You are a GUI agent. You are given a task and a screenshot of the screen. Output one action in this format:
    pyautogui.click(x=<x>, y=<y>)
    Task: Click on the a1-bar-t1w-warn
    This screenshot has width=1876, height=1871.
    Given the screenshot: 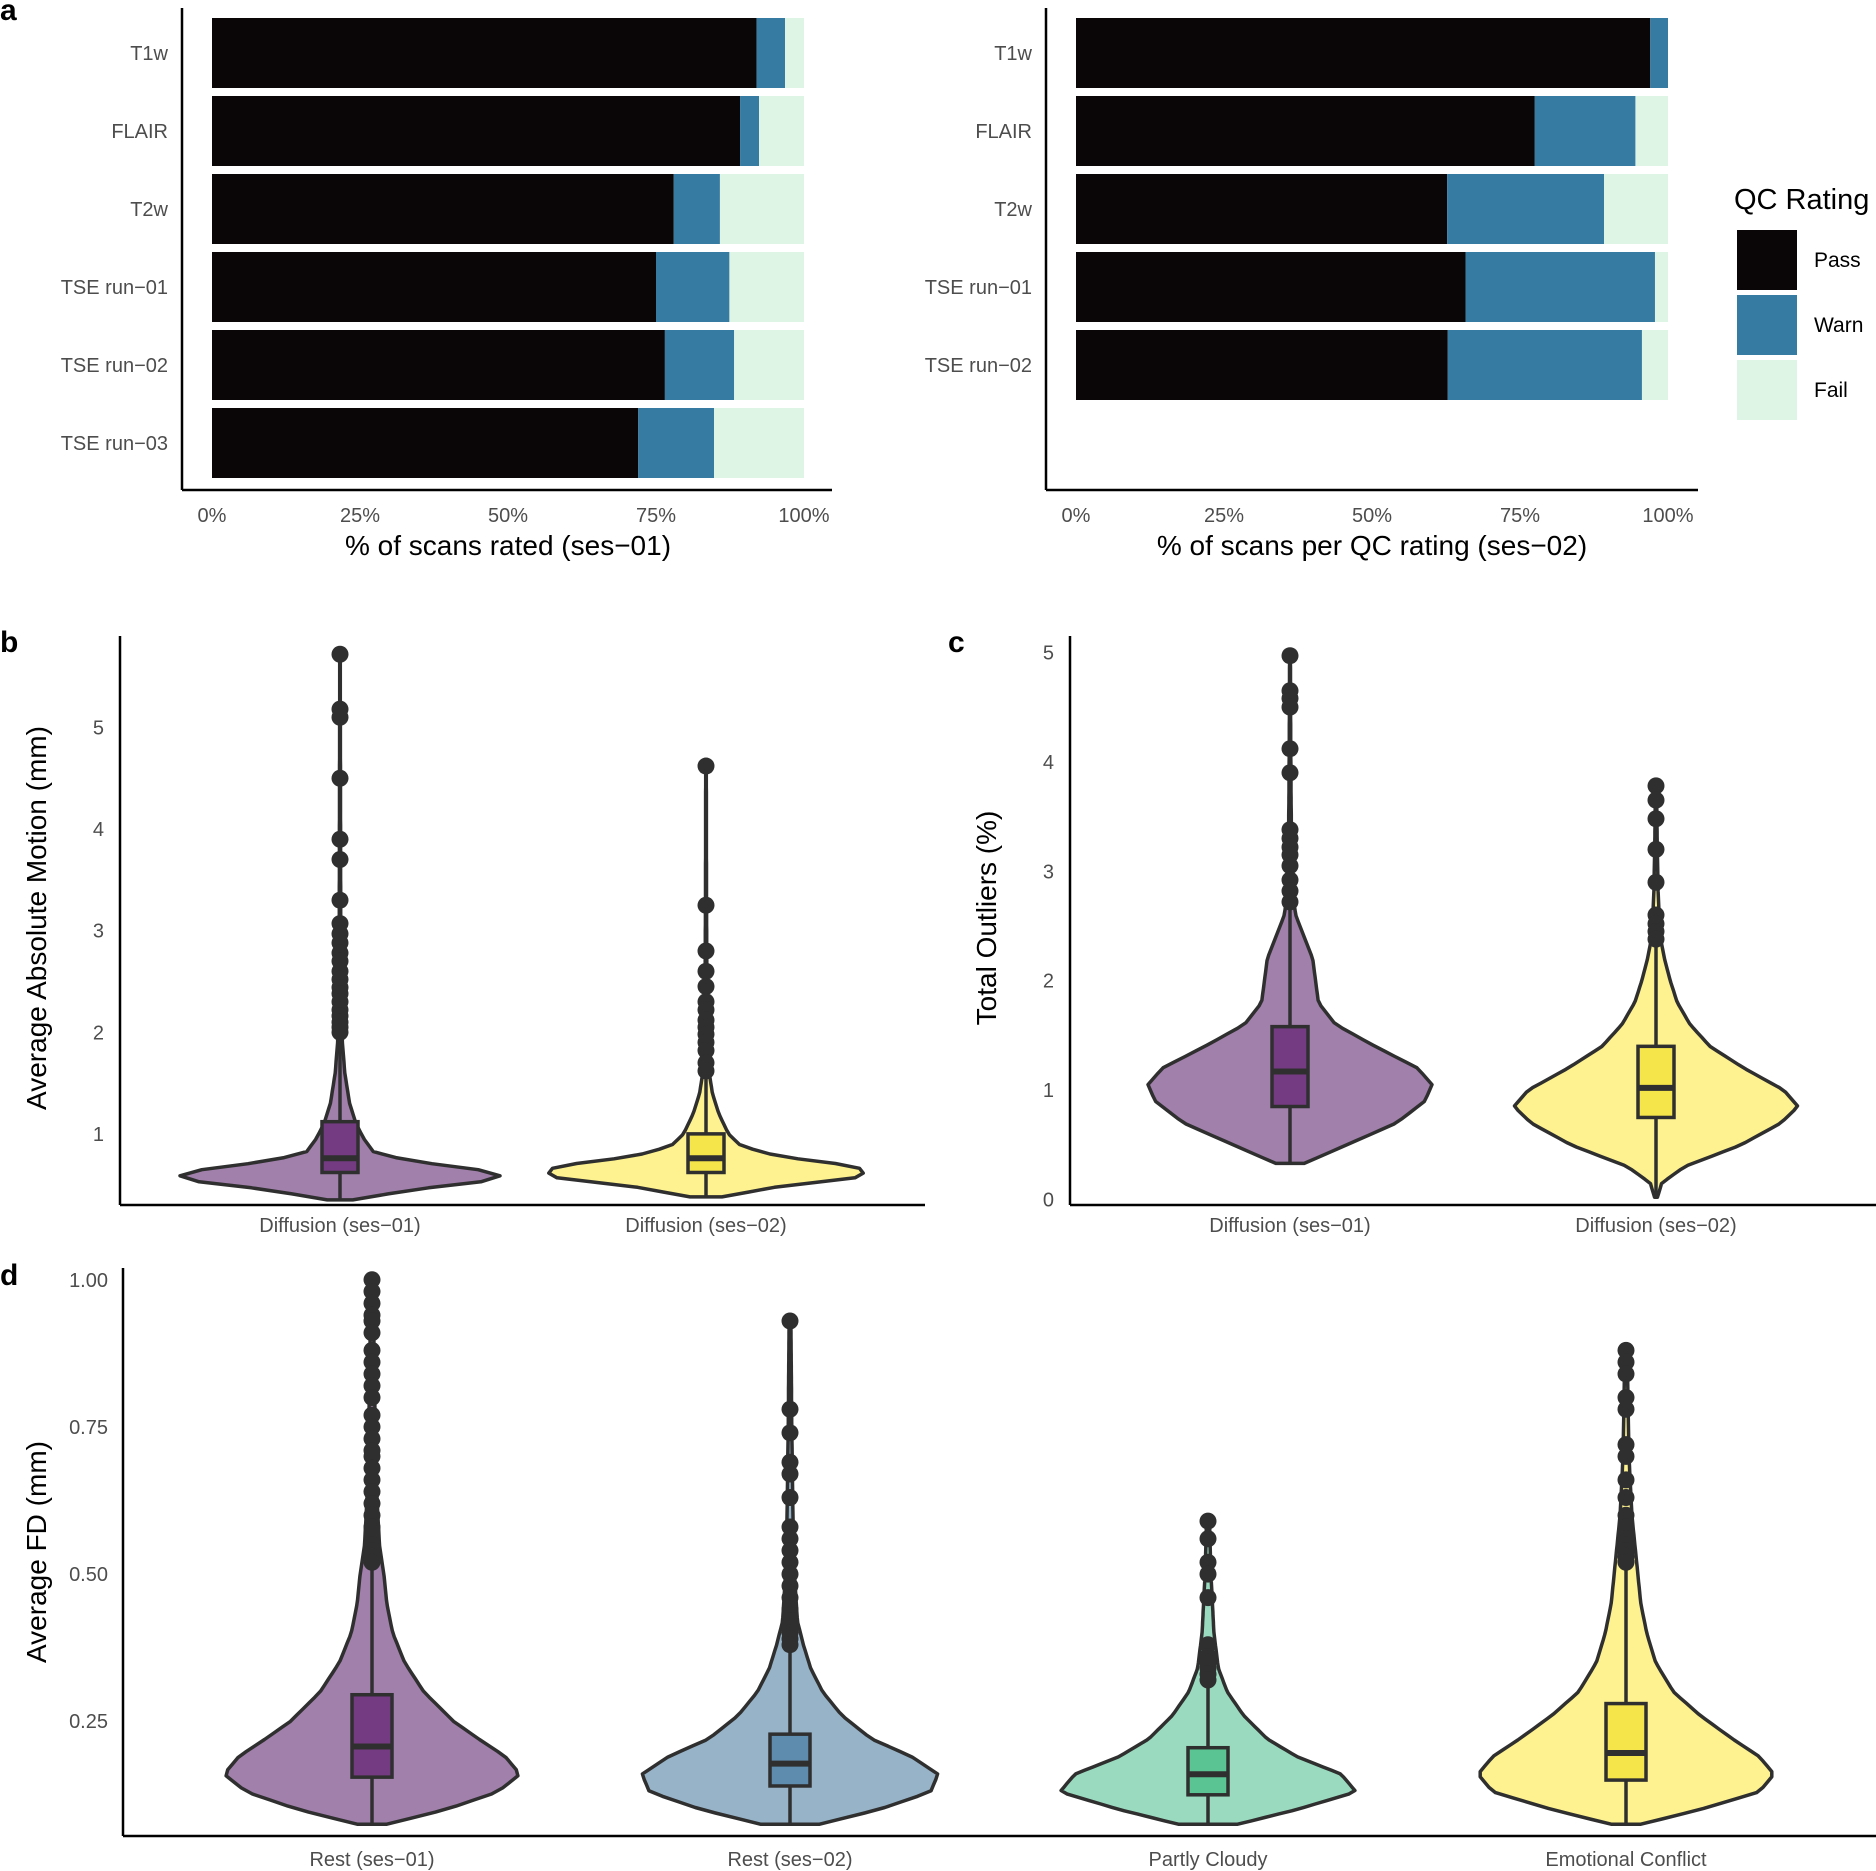 What is the action you would take?
    pyautogui.click(x=771, y=53)
    